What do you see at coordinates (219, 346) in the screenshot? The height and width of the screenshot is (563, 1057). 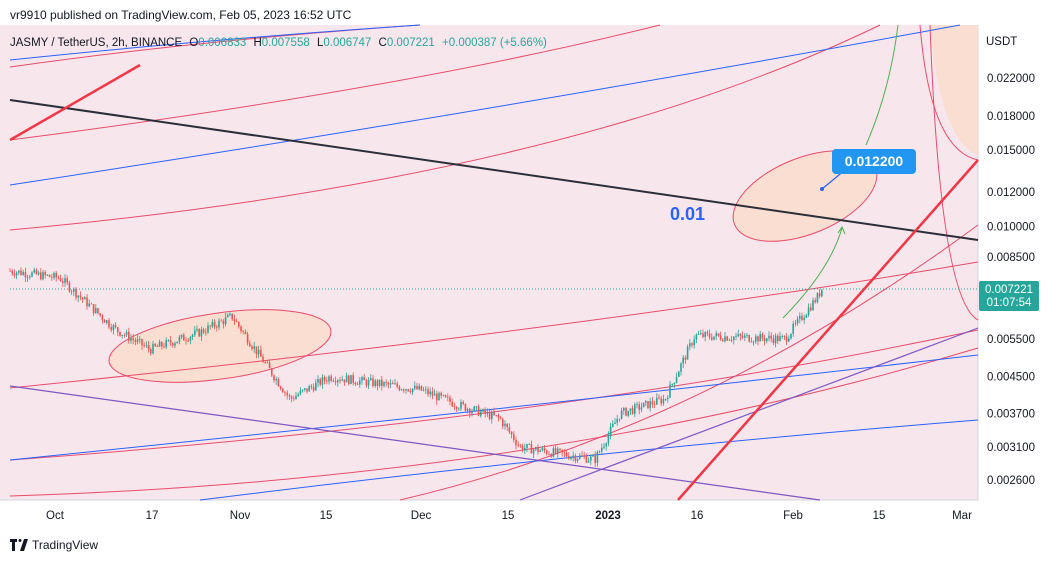 I see `consolidation-ellipse` at bounding box center [219, 346].